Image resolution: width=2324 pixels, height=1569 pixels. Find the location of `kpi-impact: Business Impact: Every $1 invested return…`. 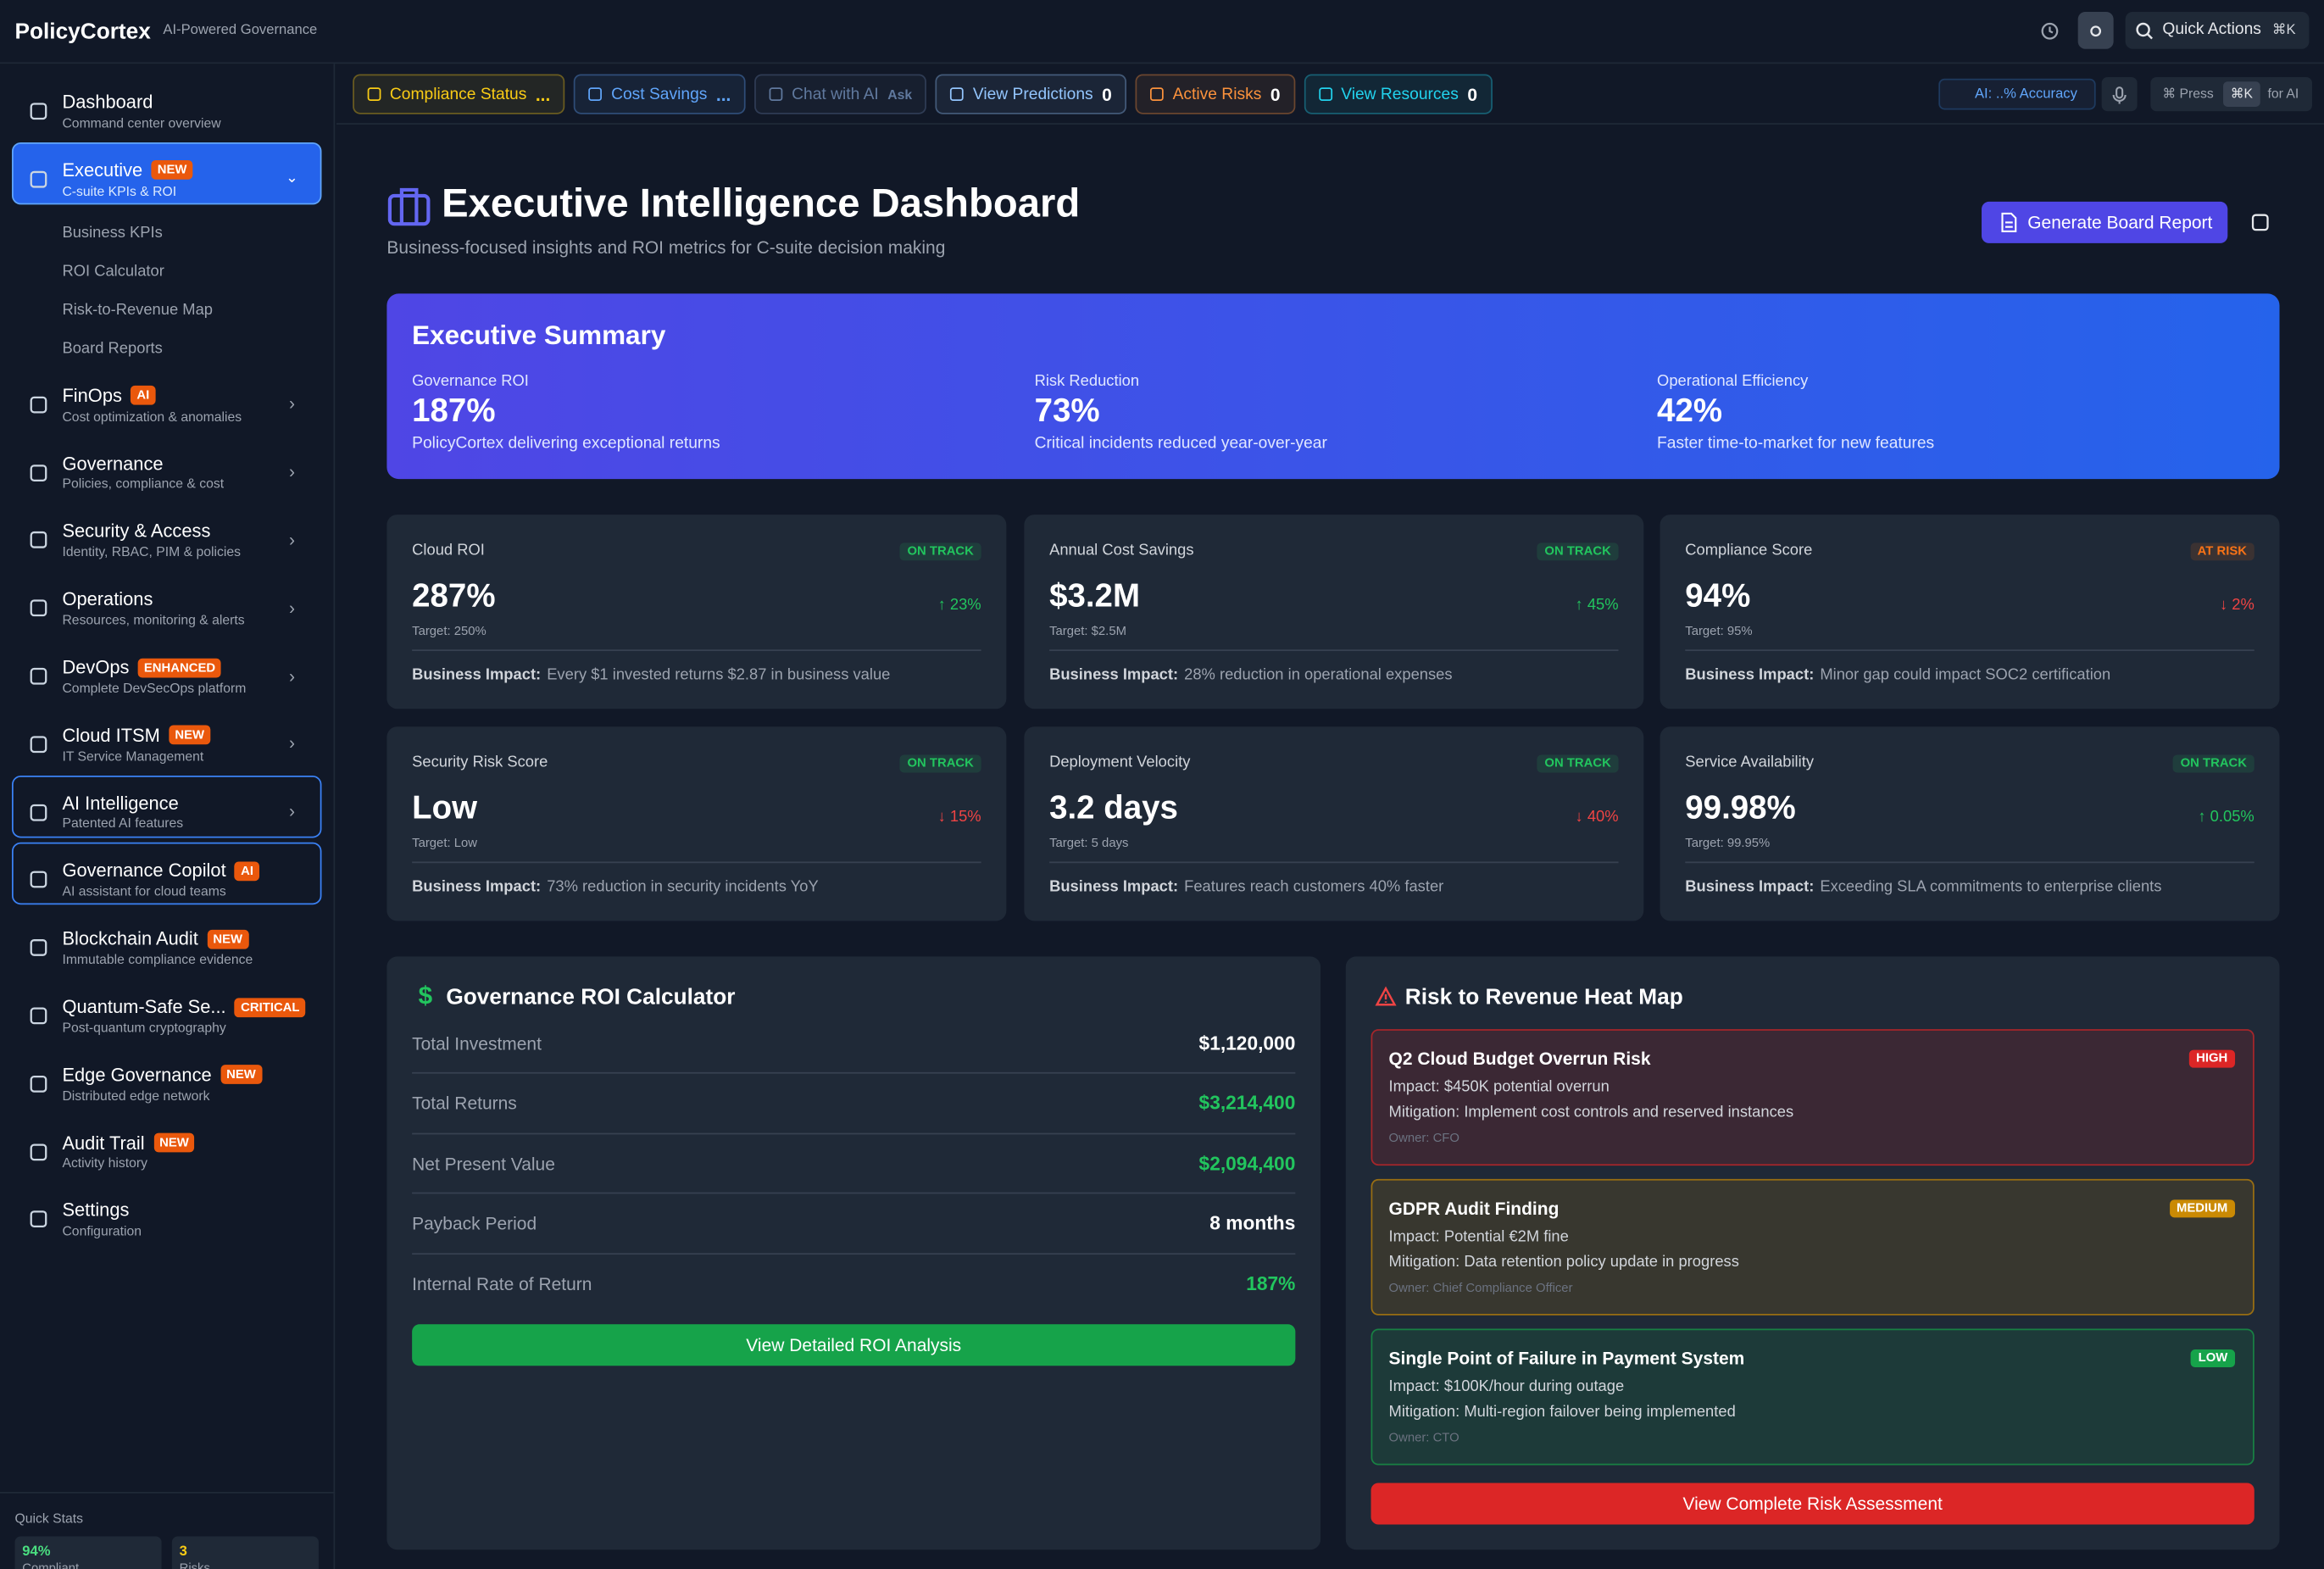

kpi-impact: Business Impact: Every $1 invested return… is located at coordinates (651, 674).